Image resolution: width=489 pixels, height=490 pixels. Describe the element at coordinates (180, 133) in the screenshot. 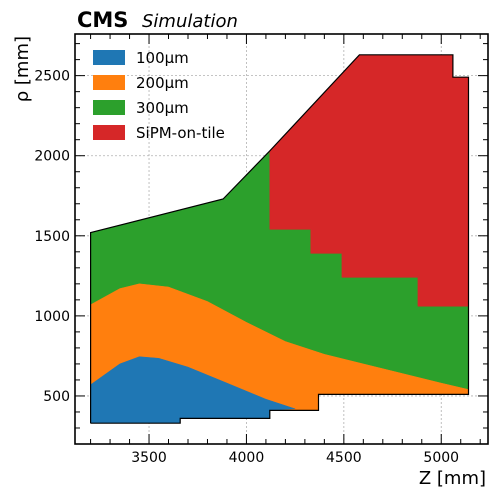

I see `legend-label: SiPM-on-tile` at that location.